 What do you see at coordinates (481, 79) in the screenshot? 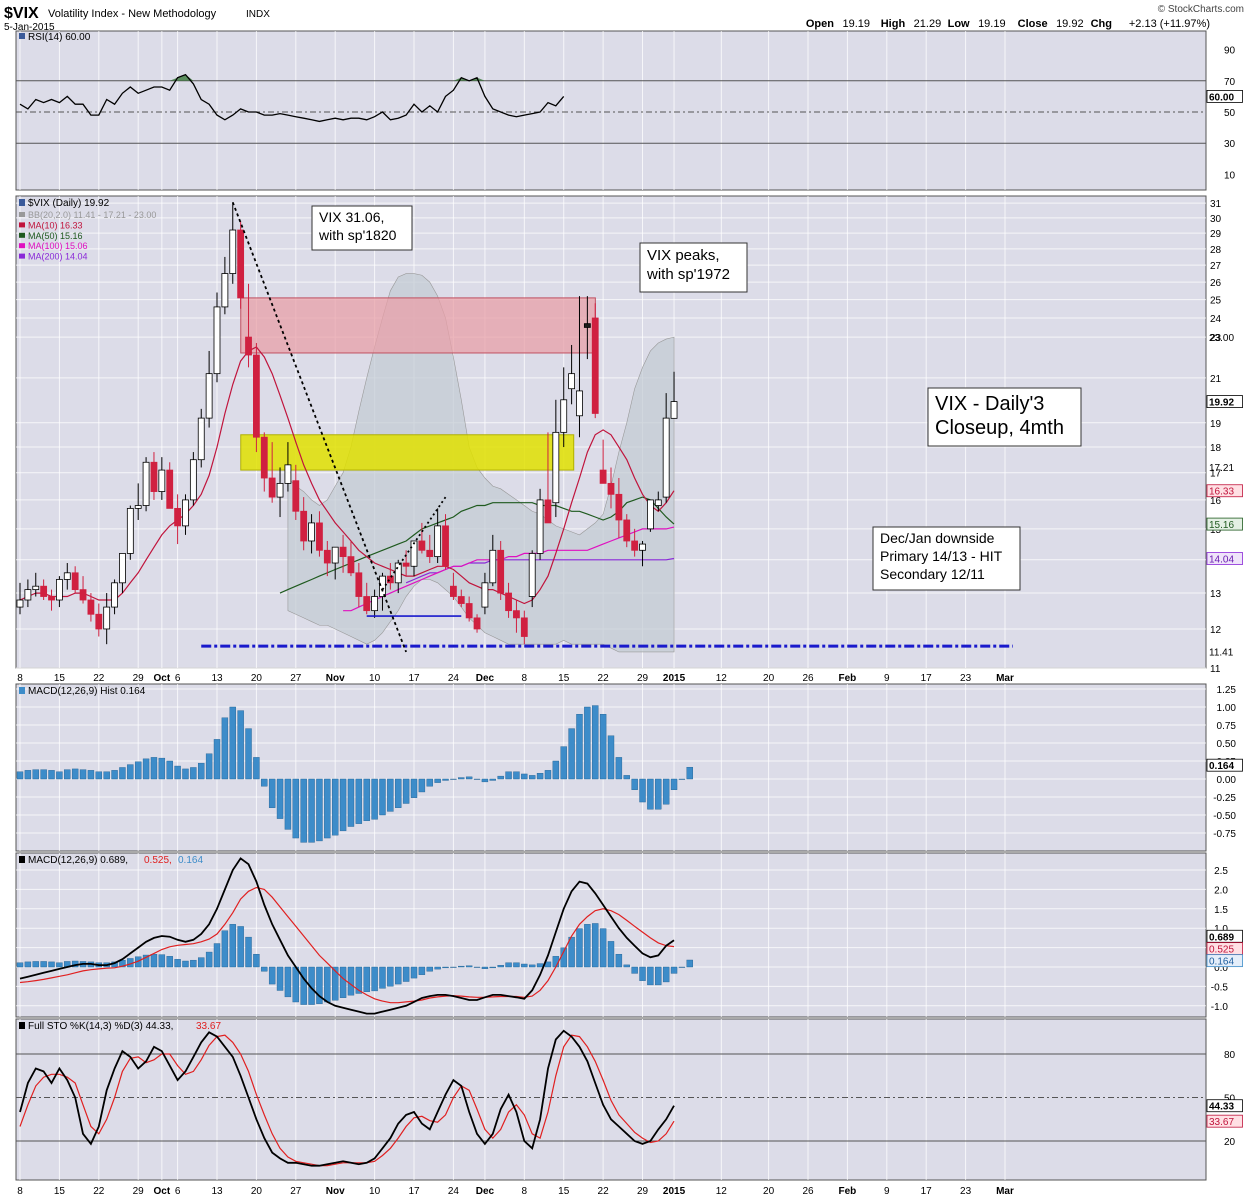
I see `rsi-overbought-fill` at bounding box center [481, 79].